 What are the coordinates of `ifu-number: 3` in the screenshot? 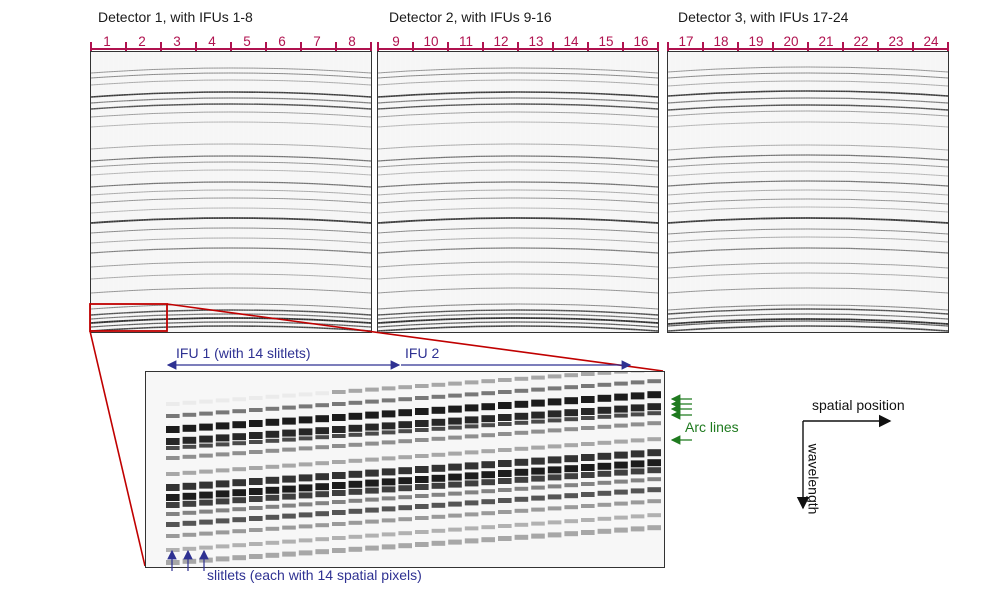 It's located at (177, 41).